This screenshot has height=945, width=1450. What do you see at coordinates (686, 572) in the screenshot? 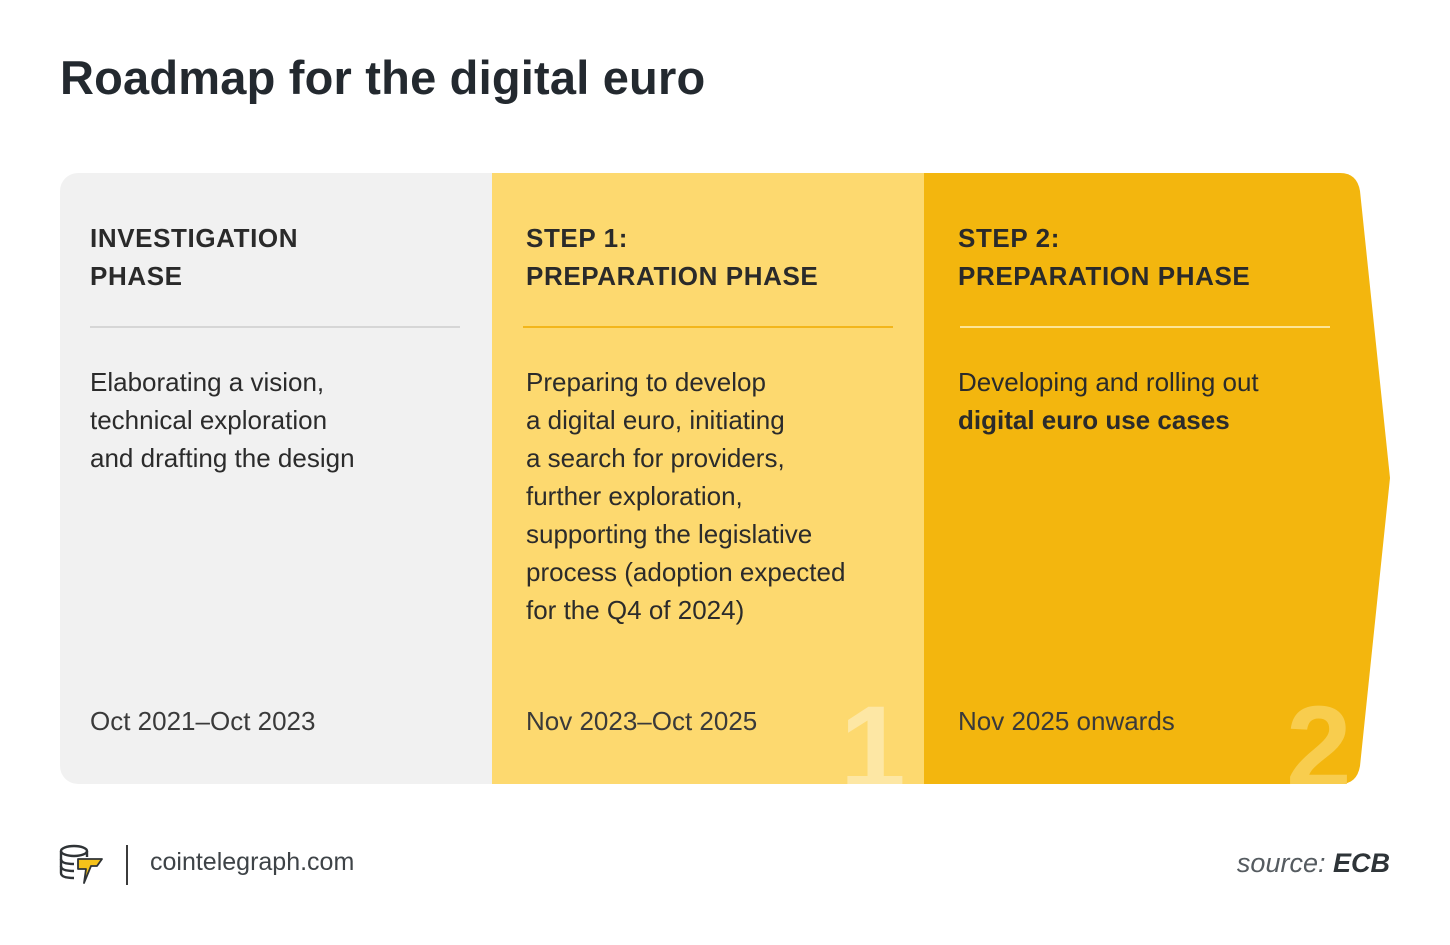
I see `description-line: process (adoption expected` at bounding box center [686, 572].